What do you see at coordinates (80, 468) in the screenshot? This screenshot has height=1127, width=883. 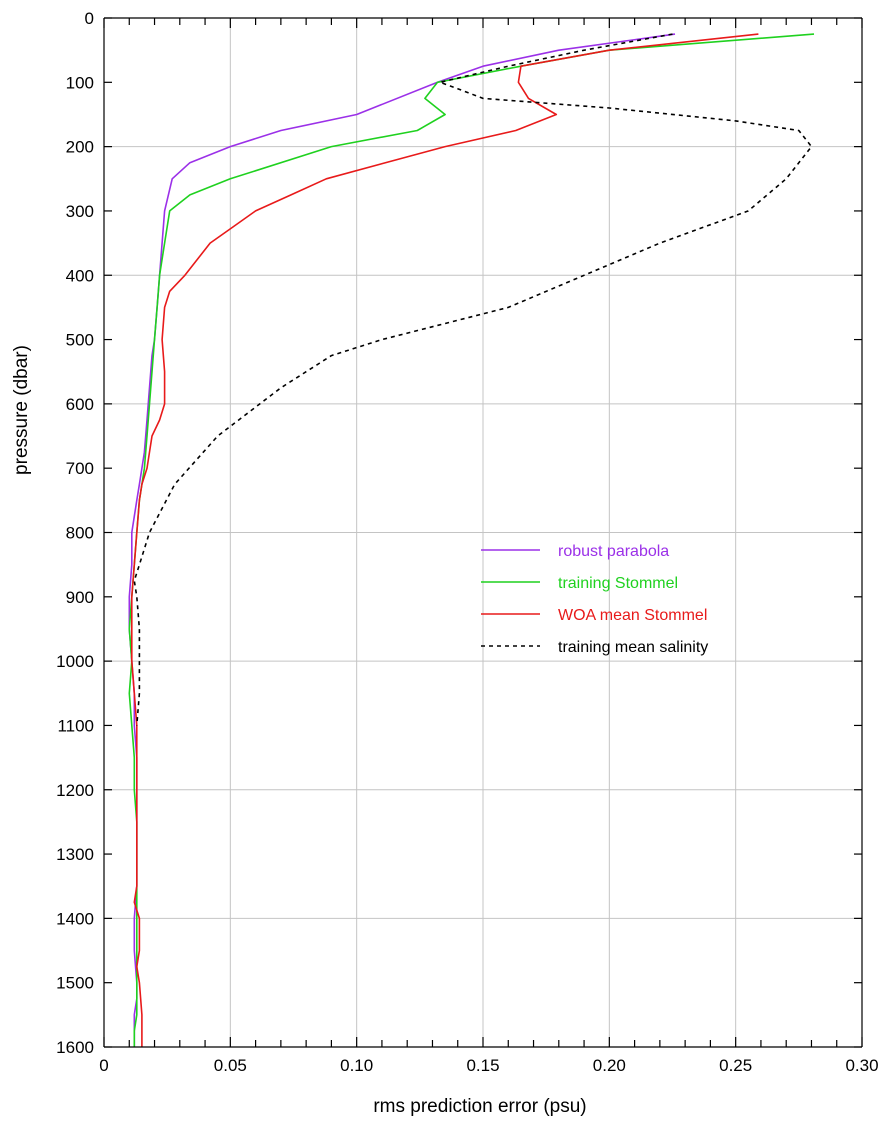 I see `y-tick-label: 700` at bounding box center [80, 468].